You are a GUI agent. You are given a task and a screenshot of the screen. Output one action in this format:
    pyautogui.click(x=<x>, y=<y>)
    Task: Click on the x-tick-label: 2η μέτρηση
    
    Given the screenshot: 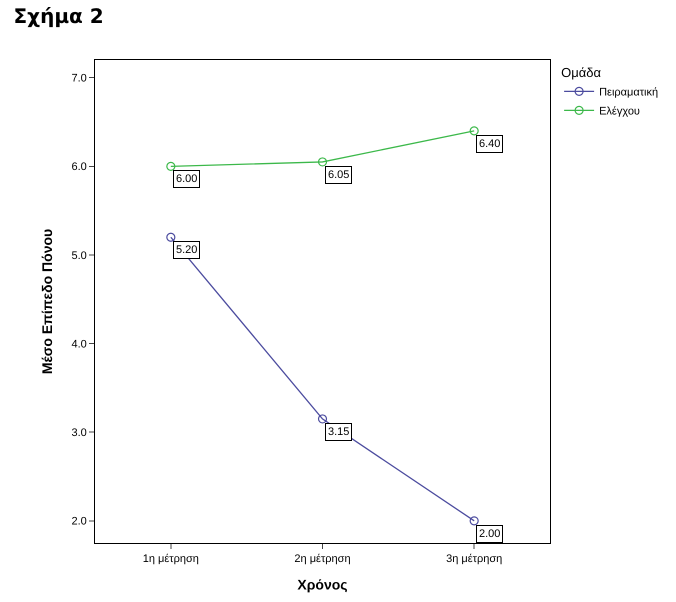 What is the action you would take?
    pyautogui.click(x=322, y=559)
    